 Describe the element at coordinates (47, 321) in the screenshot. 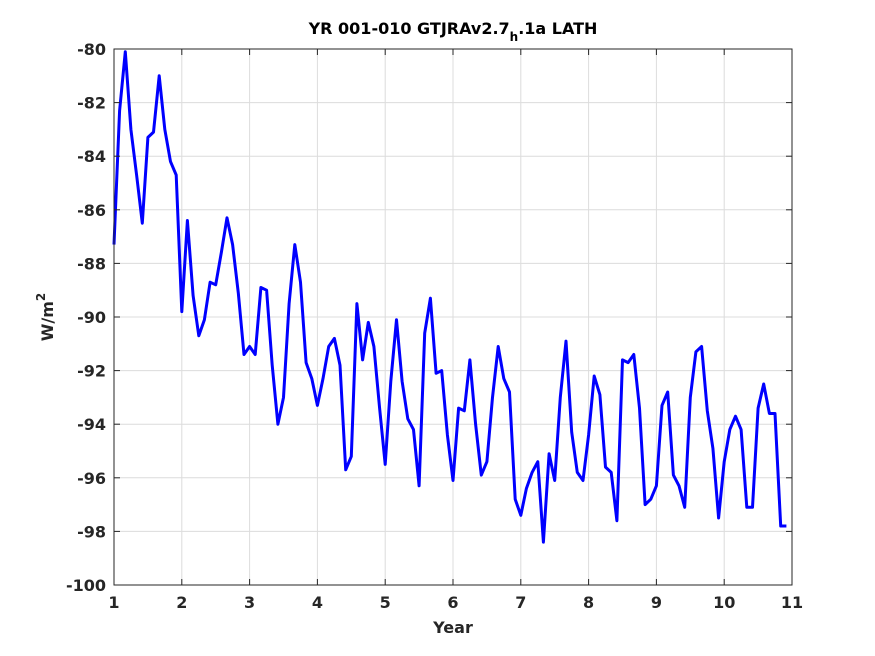

I see `y-axis-label-base: W/m` at that location.